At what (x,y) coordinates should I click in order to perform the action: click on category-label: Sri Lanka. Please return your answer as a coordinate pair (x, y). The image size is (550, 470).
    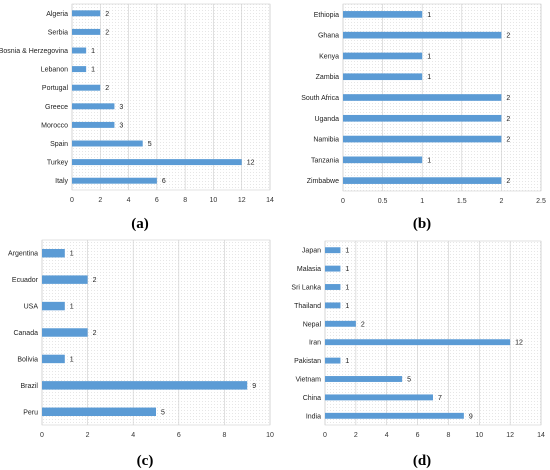
    Looking at the image, I should click on (306, 288).